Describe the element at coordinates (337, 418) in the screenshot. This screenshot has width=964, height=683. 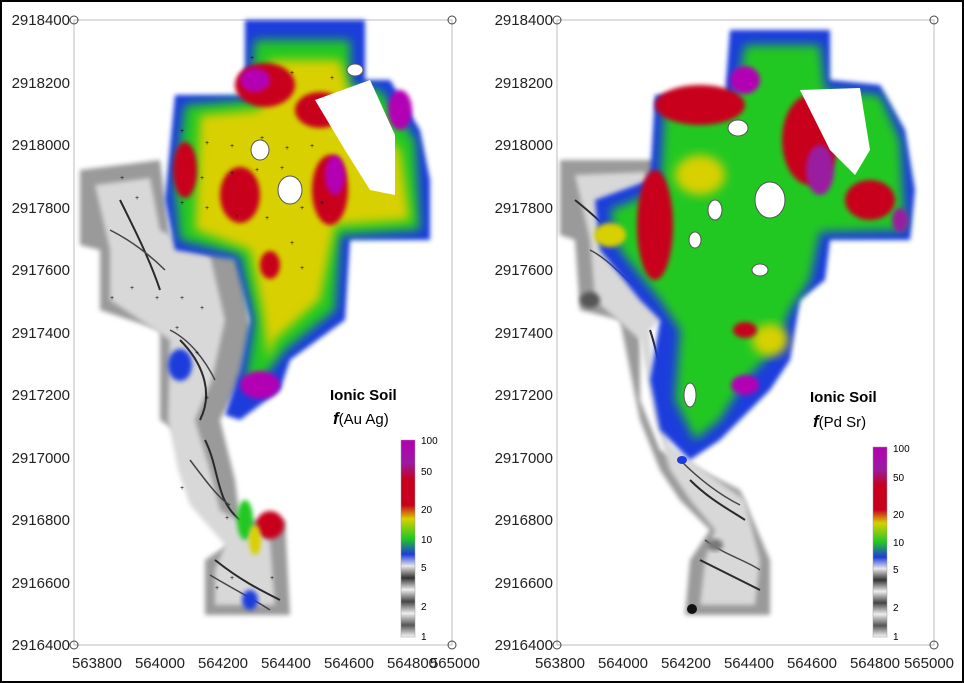
I see `map-left-subtitle-f: f` at that location.